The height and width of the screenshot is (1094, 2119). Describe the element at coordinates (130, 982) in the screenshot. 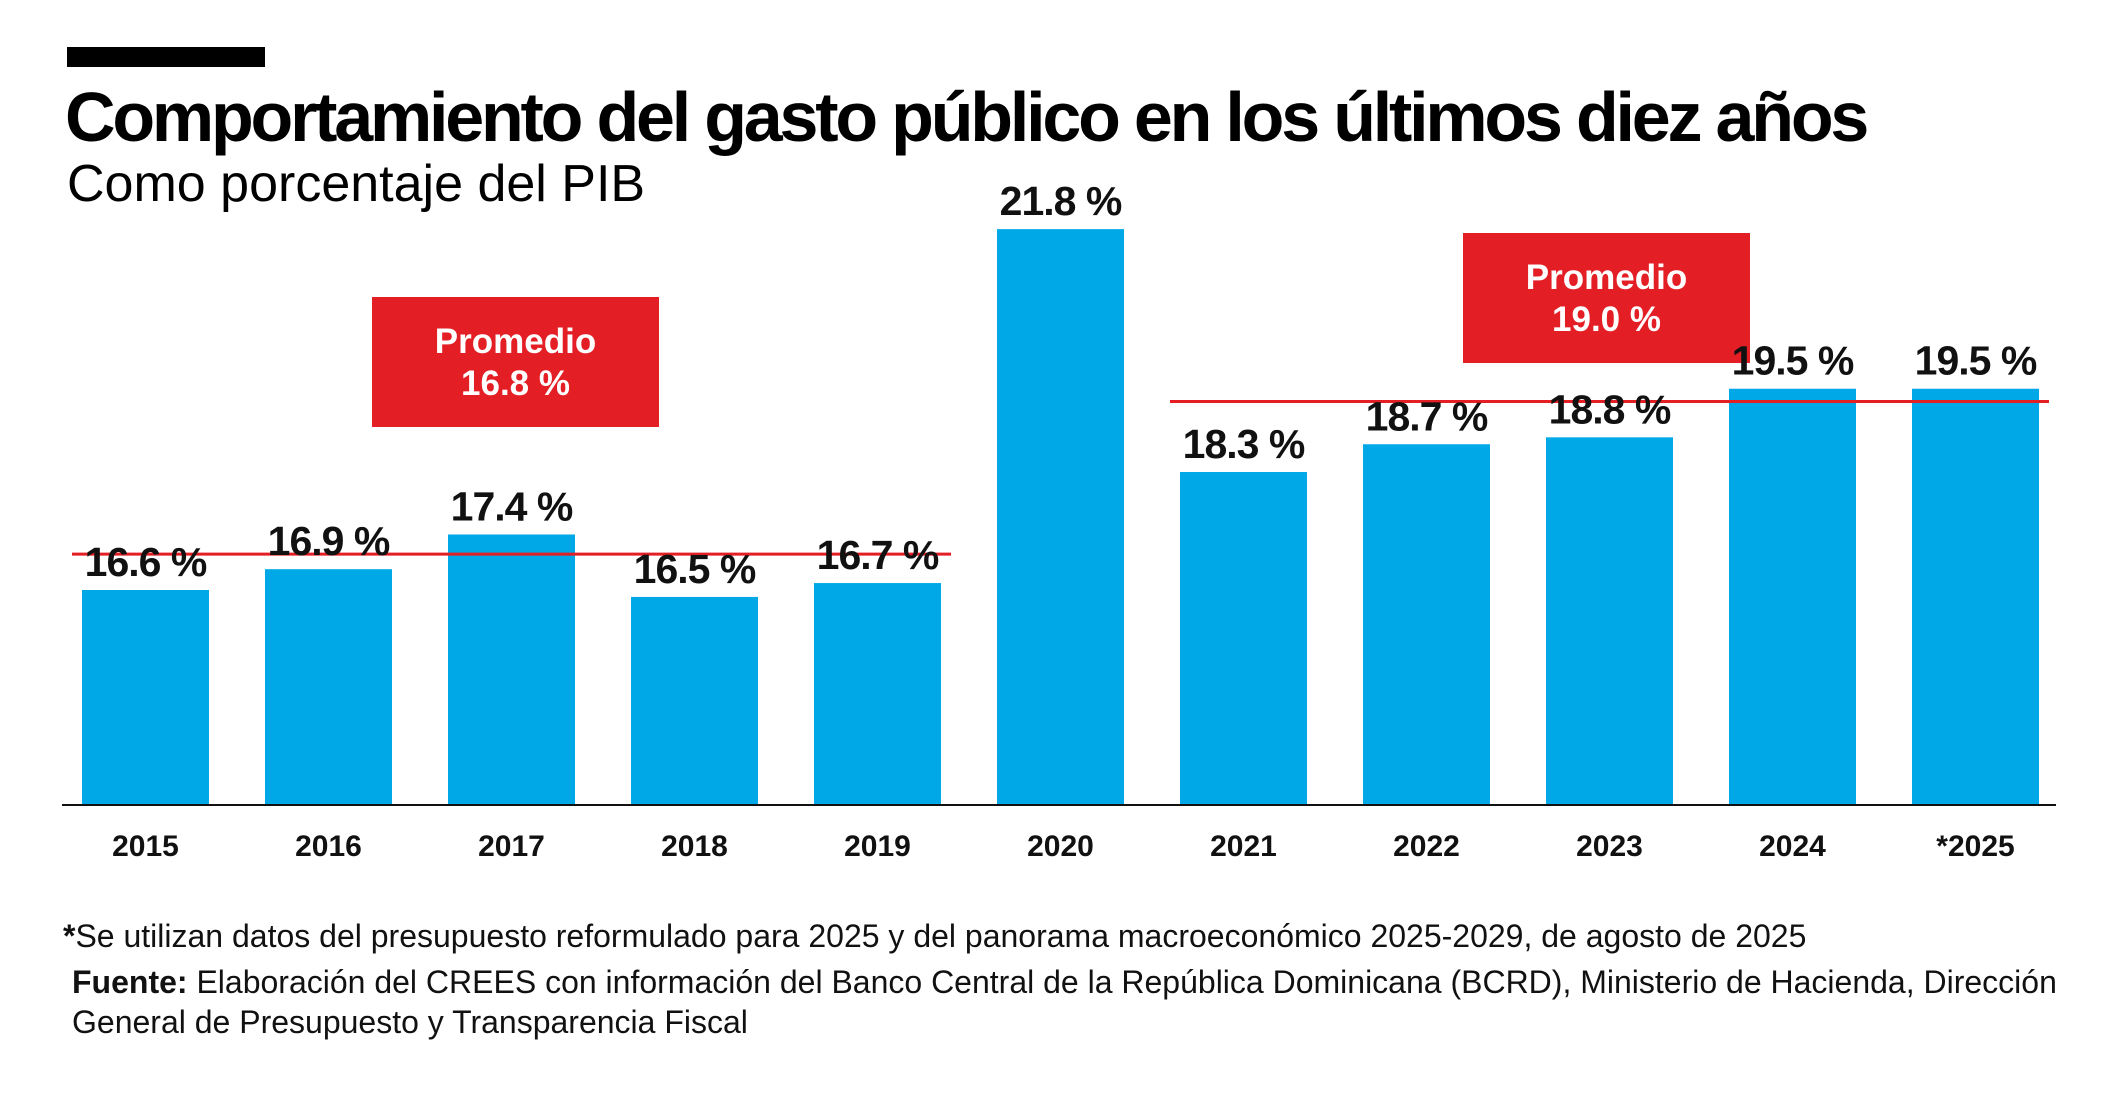

I see `source-label: Fuente:` at that location.